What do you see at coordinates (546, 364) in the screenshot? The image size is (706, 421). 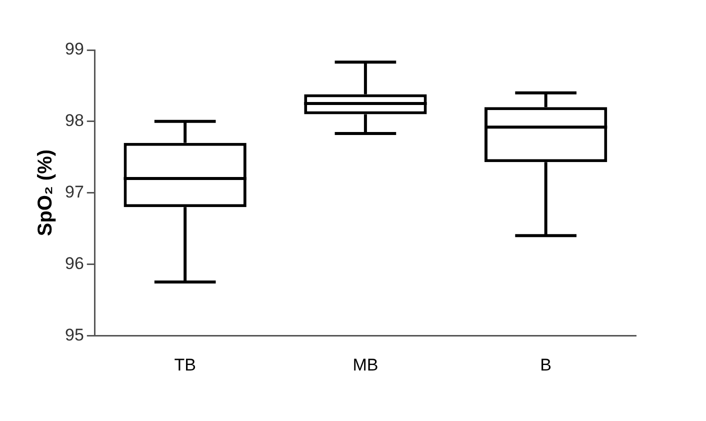 I see `x-tick-label: B` at bounding box center [546, 364].